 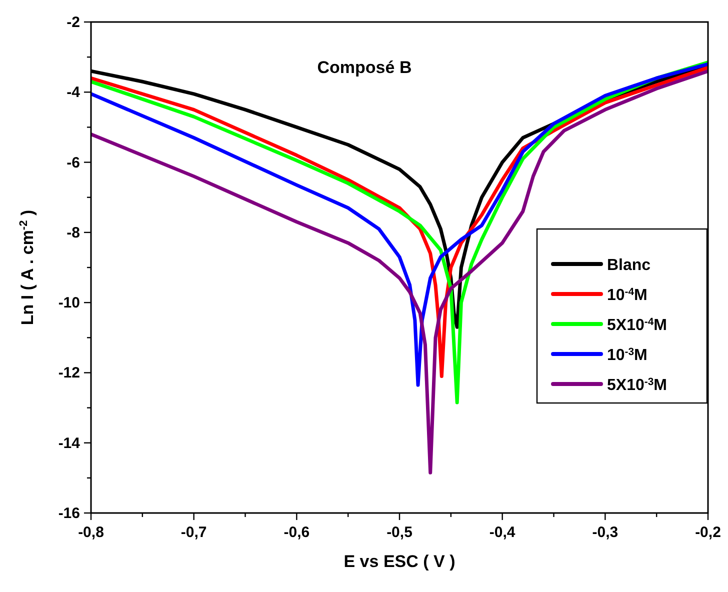 I want to click on y-tick-label: -10, so click(x=69, y=303).